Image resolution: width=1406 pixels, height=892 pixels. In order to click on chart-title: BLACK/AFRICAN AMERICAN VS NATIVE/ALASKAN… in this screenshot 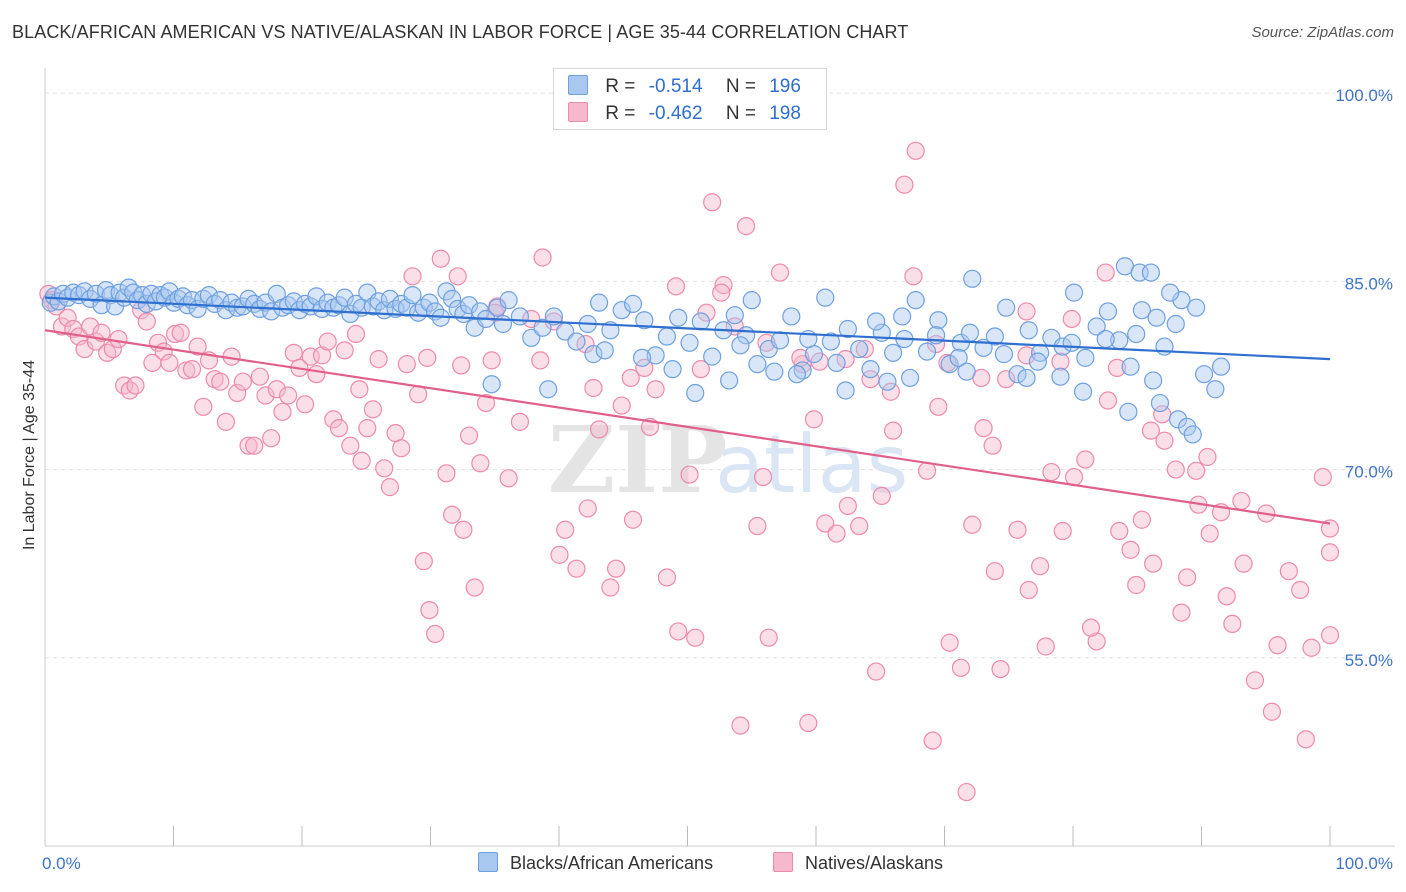, I will do `click(460, 32)`.